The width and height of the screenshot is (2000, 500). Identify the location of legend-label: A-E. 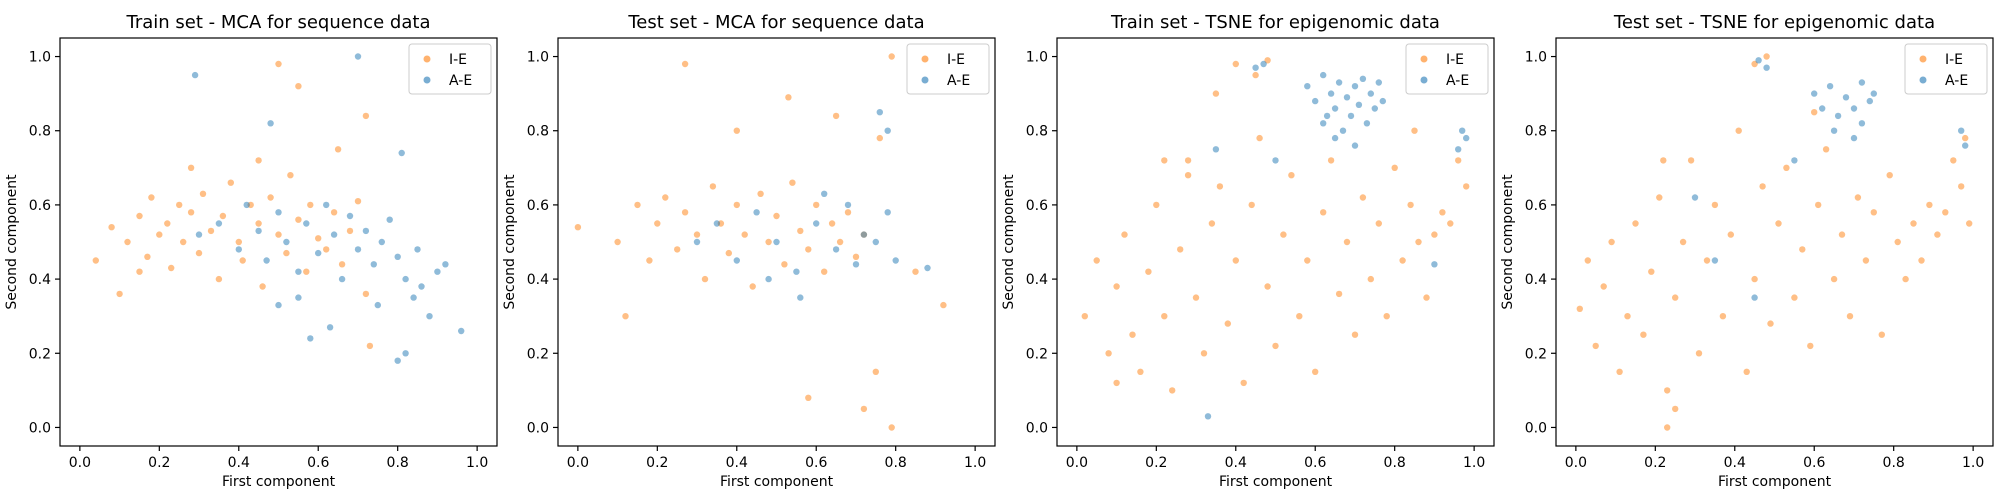
(1956, 81).